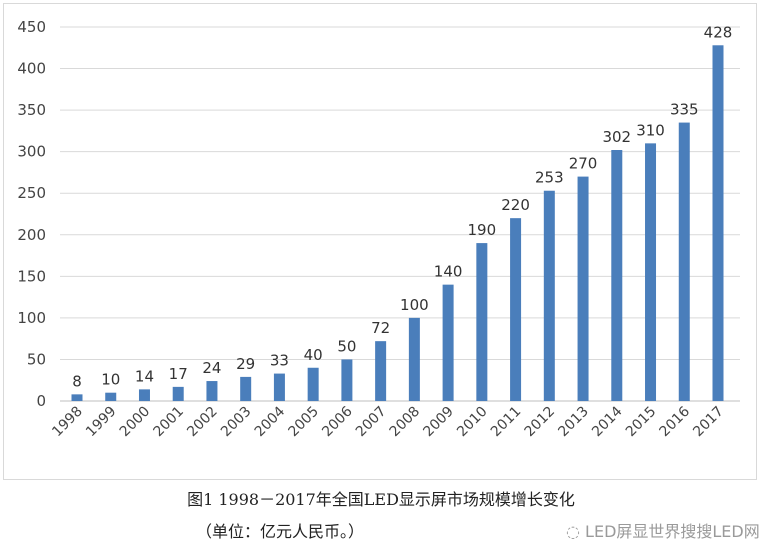 This screenshot has width=762, height=544. I want to click on data-label: 72, so click(380, 328).